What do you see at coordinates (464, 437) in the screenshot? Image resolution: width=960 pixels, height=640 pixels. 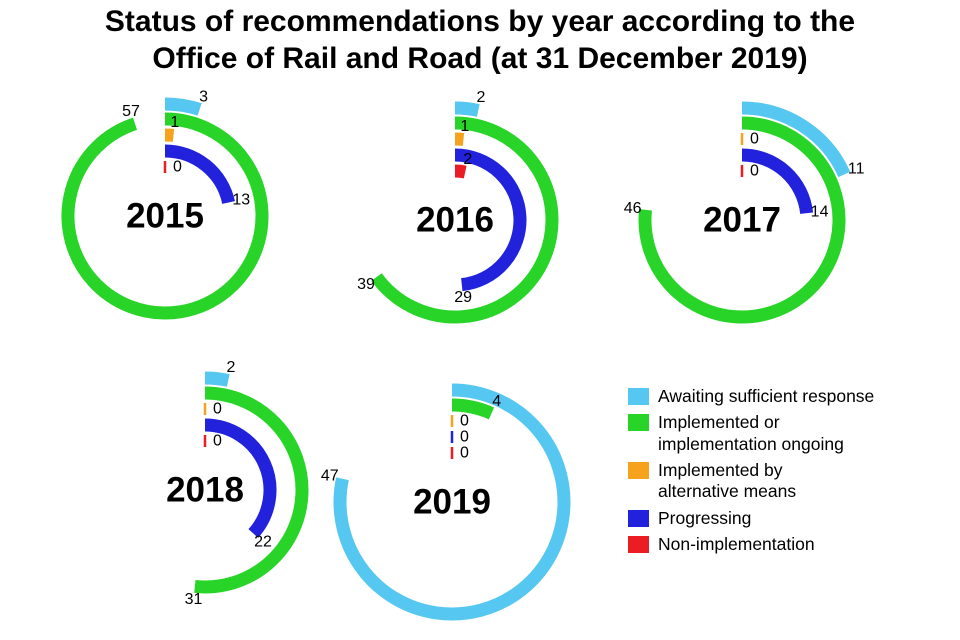 I see `zero-label-progressing: 0` at bounding box center [464, 437].